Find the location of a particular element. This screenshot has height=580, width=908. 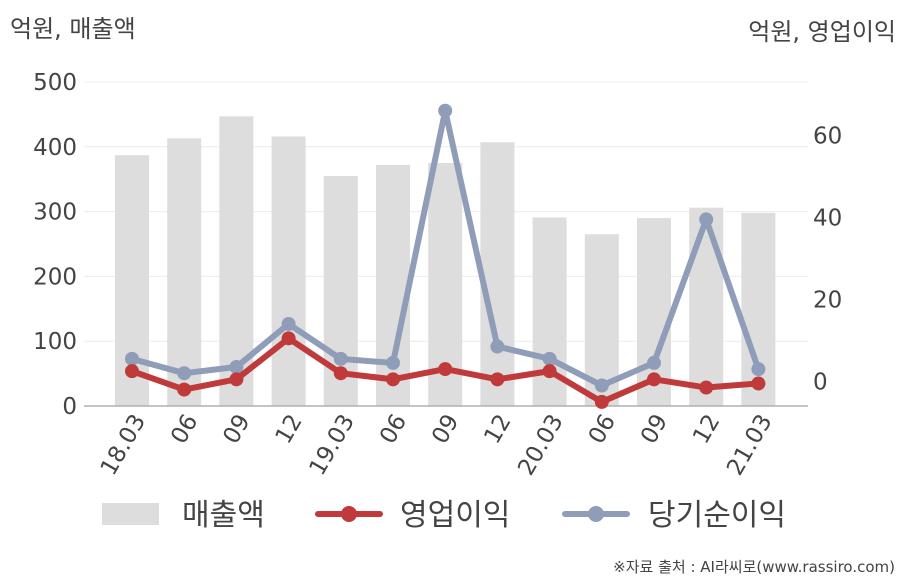

left-tick-label: 200 is located at coordinates (55, 277).